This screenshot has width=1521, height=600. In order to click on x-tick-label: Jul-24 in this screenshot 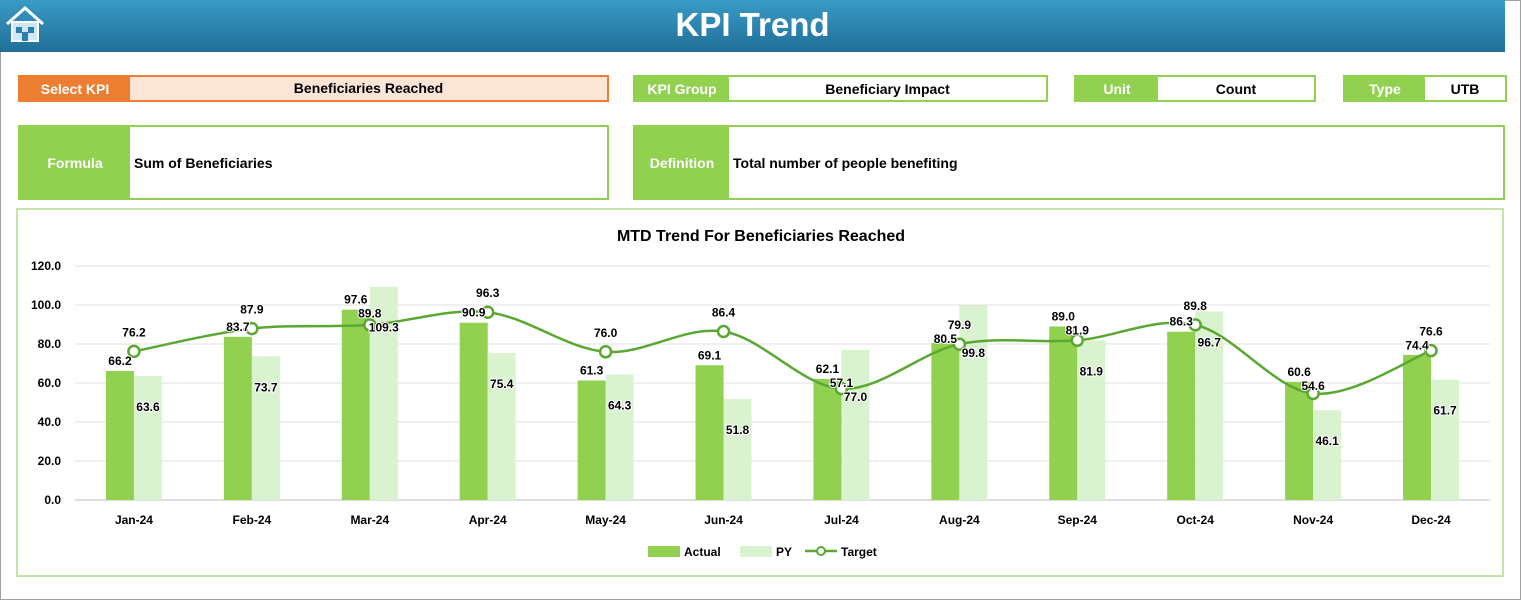, I will do `click(841, 520)`.